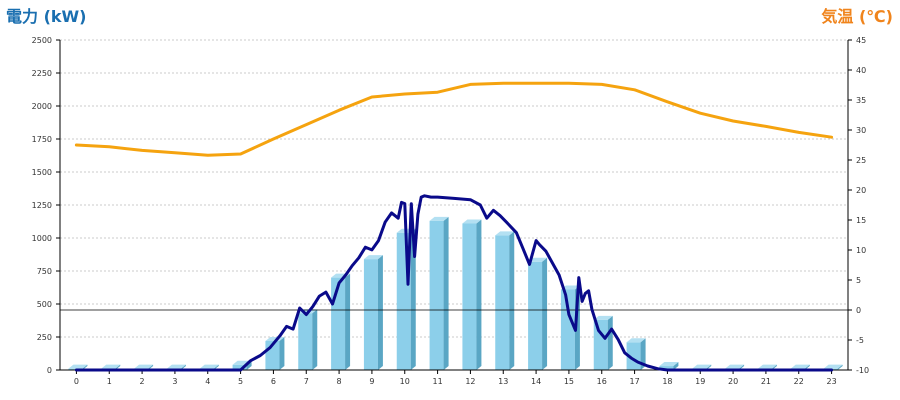  I want to click on left-tick-label: 2000, so click(42, 106).